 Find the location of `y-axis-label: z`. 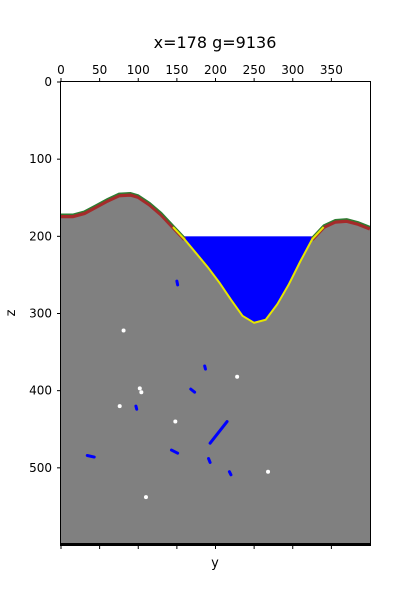

y-axis-label: z is located at coordinates (11, 312).